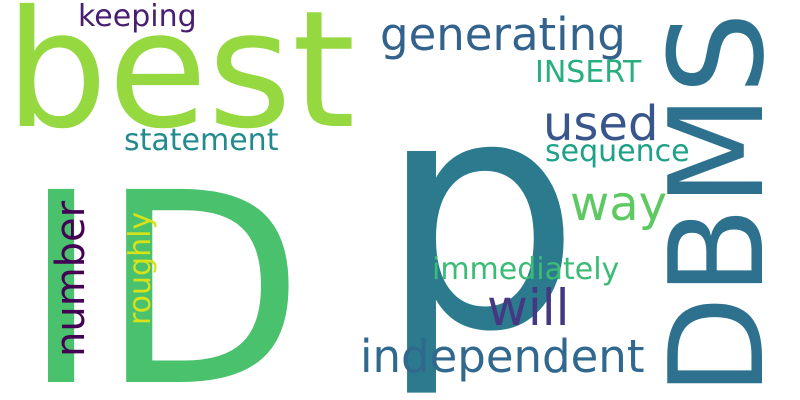  I want to click on word-generating: generating, so click(503, 34).